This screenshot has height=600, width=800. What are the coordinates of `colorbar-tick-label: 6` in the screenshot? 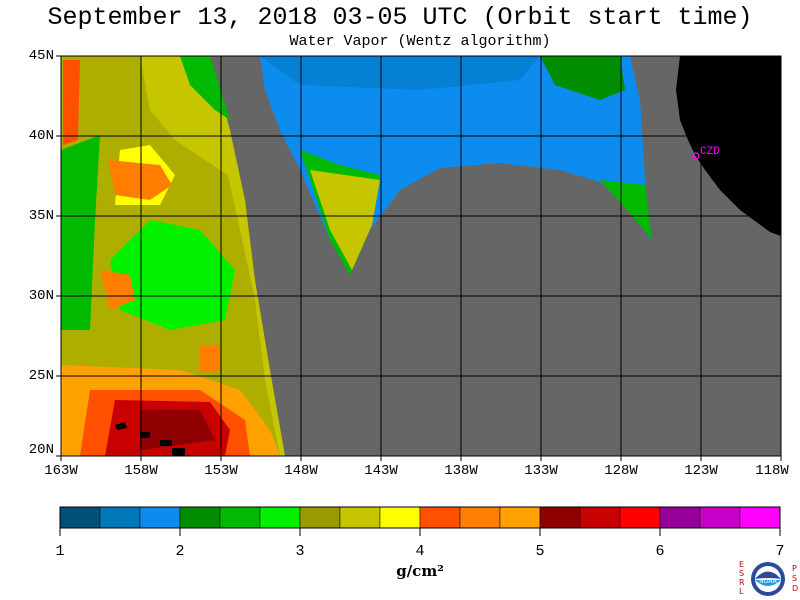 It's located at (660, 551).